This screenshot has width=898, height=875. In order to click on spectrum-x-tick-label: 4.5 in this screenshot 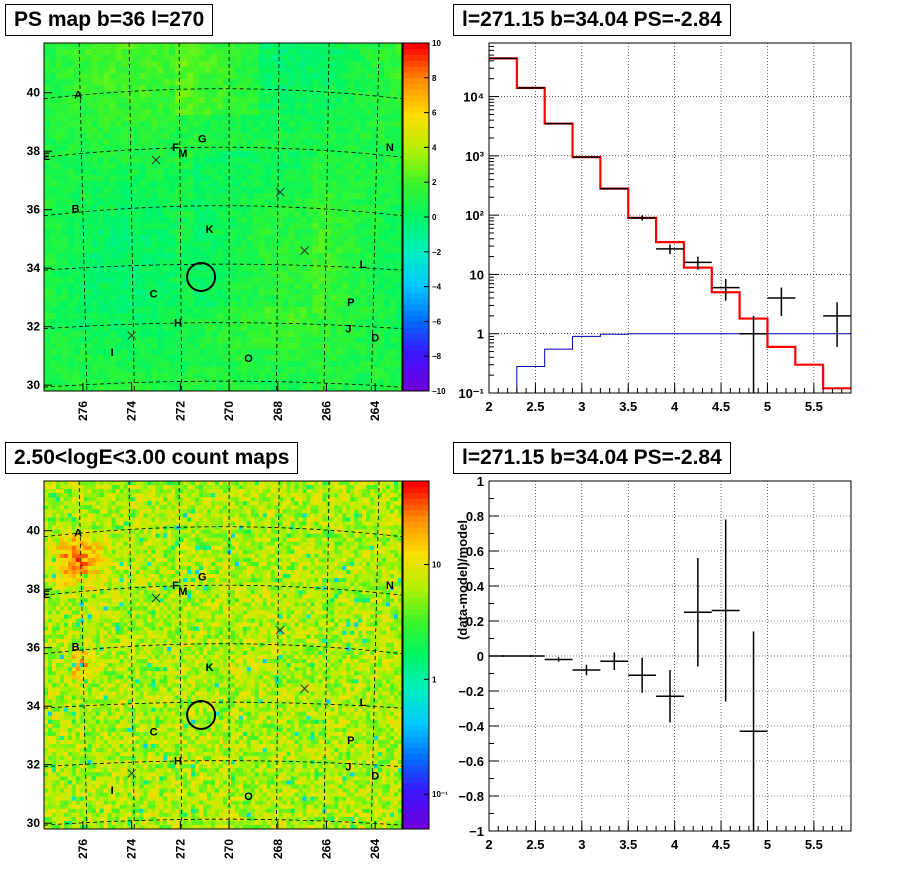, I will do `click(721, 406)`.